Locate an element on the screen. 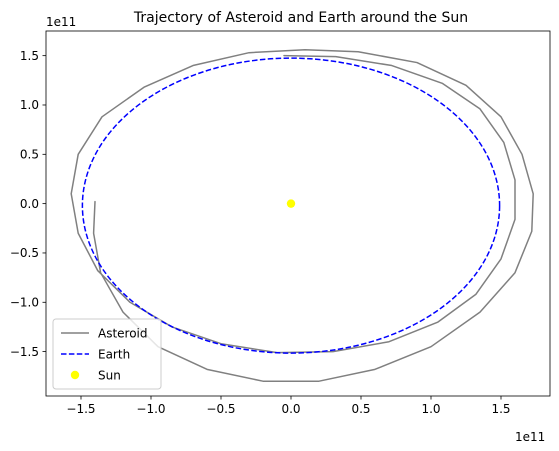 The width and height of the screenshot is (559, 451). x-tick-label: −1.5 is located at coordinates (80, 409).